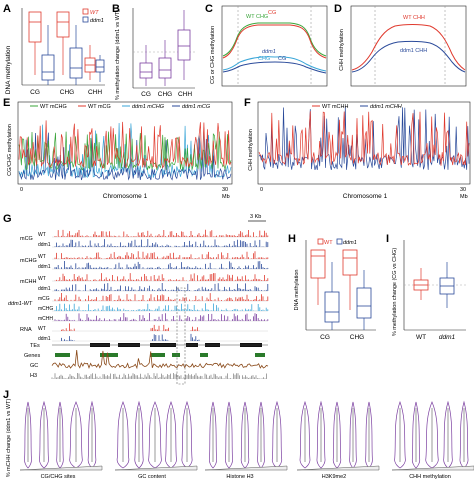 The image size is (474, 481). What do you see at coordinates (297, 290) in the screenshot?
I see `panel-h-ylabel: DNA methylation` at bounding box center [297, 290].